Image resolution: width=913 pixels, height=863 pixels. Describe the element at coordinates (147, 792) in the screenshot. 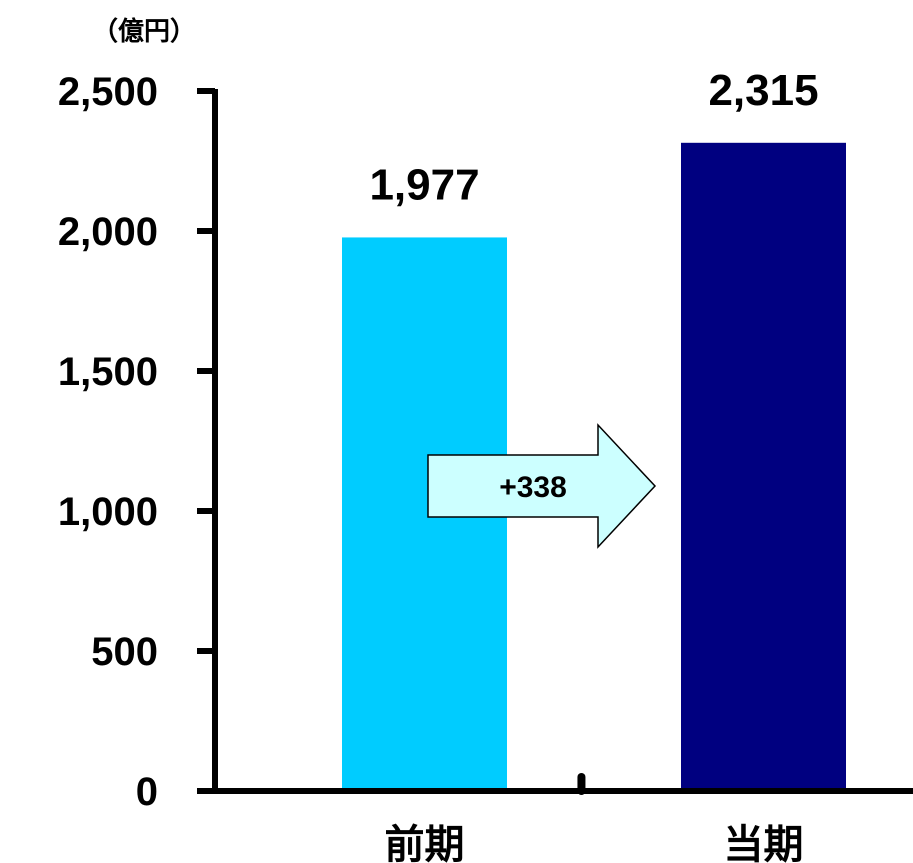

I see `y-tick-label-0: 0` at that location.